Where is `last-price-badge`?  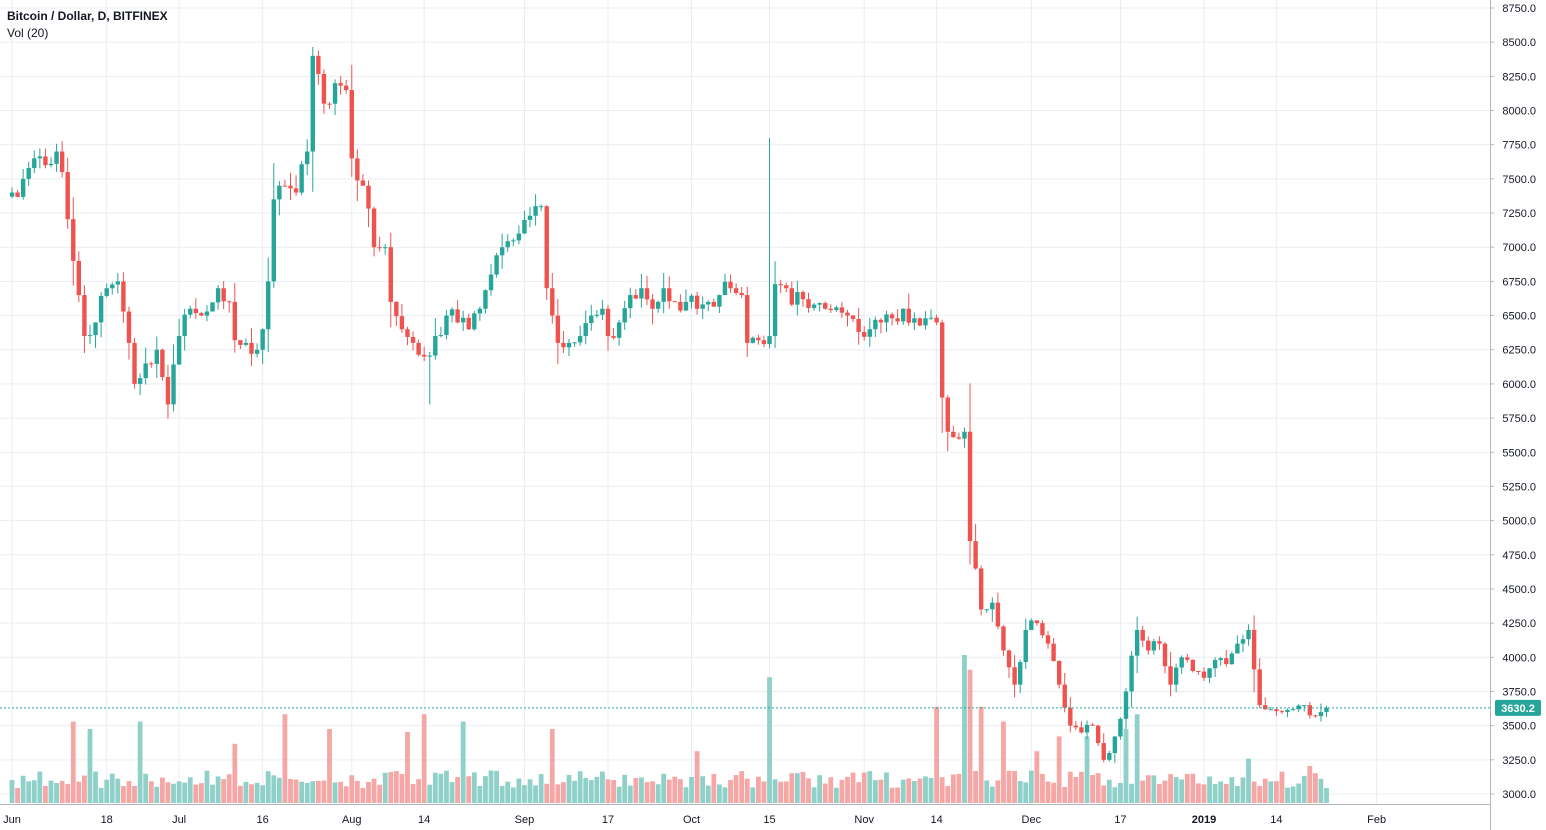
last-price-badge is located at coordinates (1518, 707).